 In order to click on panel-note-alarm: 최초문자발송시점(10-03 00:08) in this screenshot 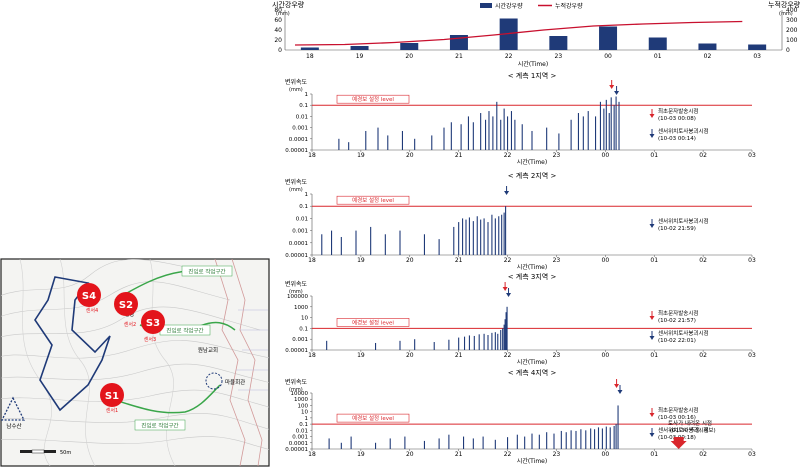, I will do `click(673, 114)`.